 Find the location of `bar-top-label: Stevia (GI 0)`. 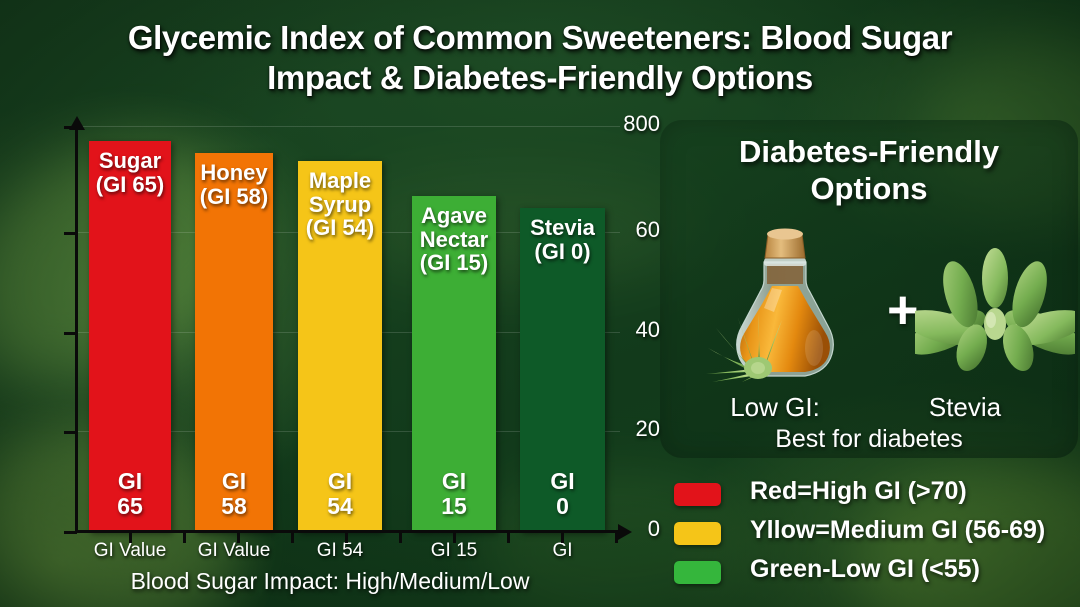

bar-top-label: Stevia (GI 0) is located at coordinates (562, 239).